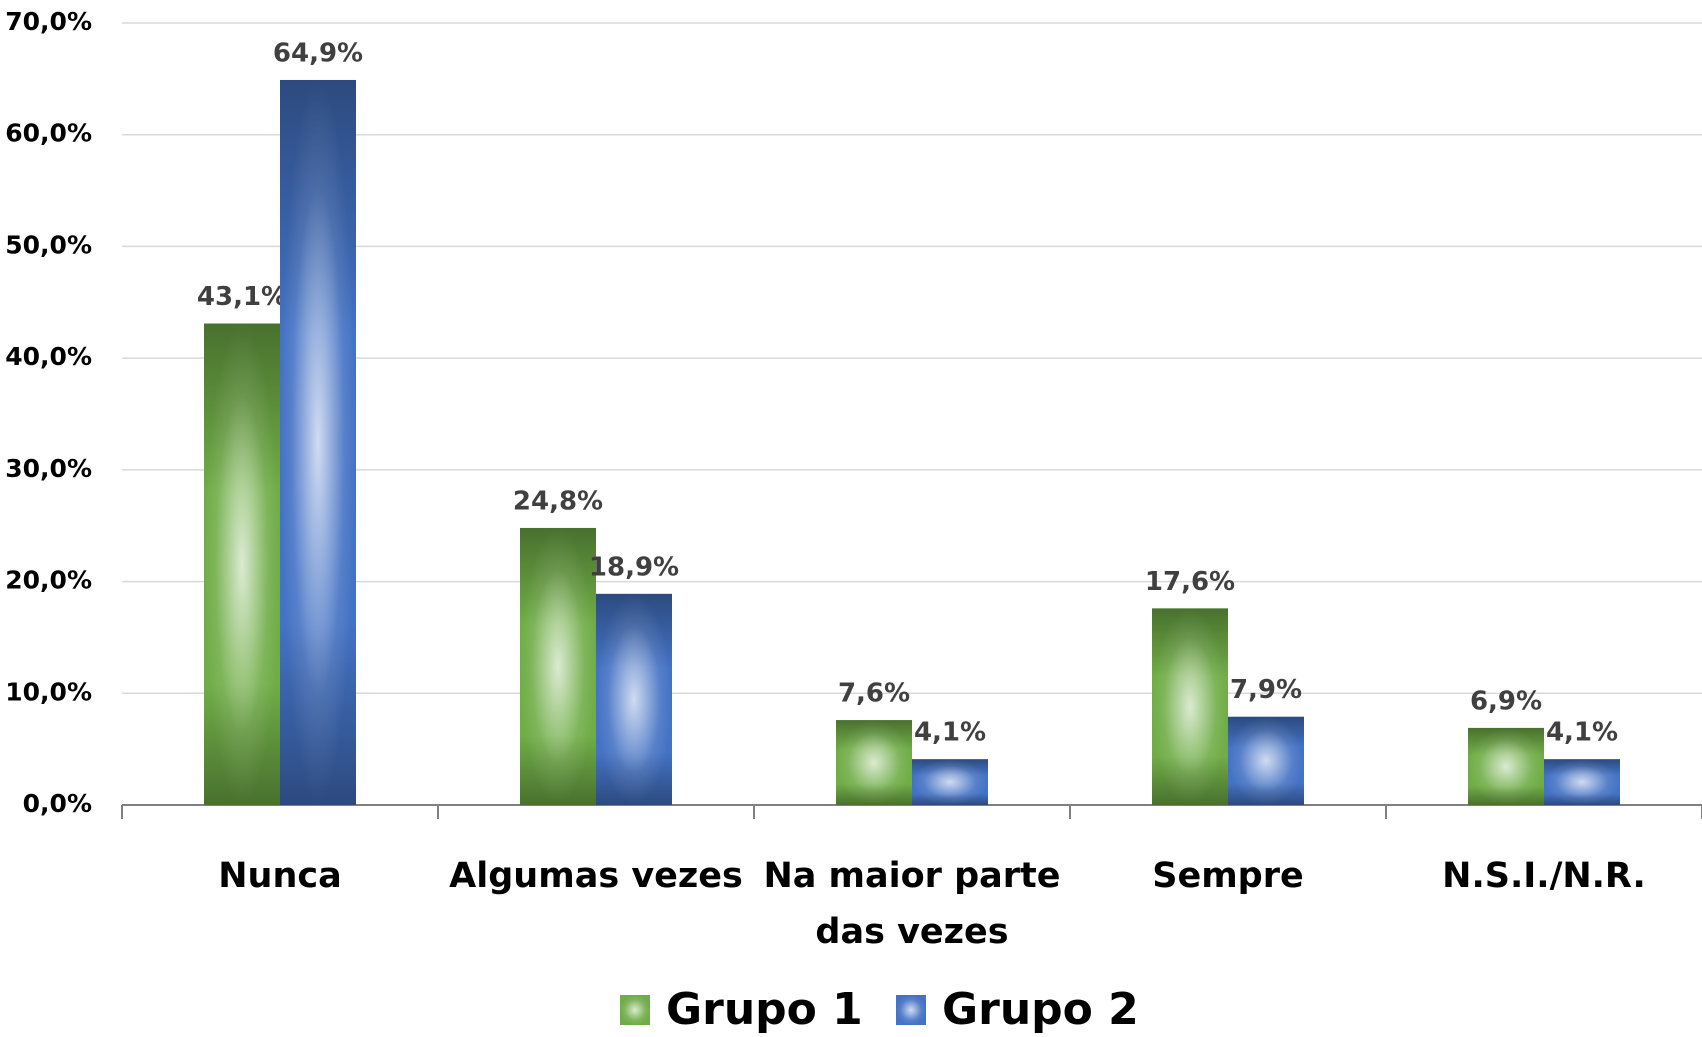 The height and width of the screenshot is (1037, 1702). I want to click on value-label: 6,9%, so click(1506, 701).